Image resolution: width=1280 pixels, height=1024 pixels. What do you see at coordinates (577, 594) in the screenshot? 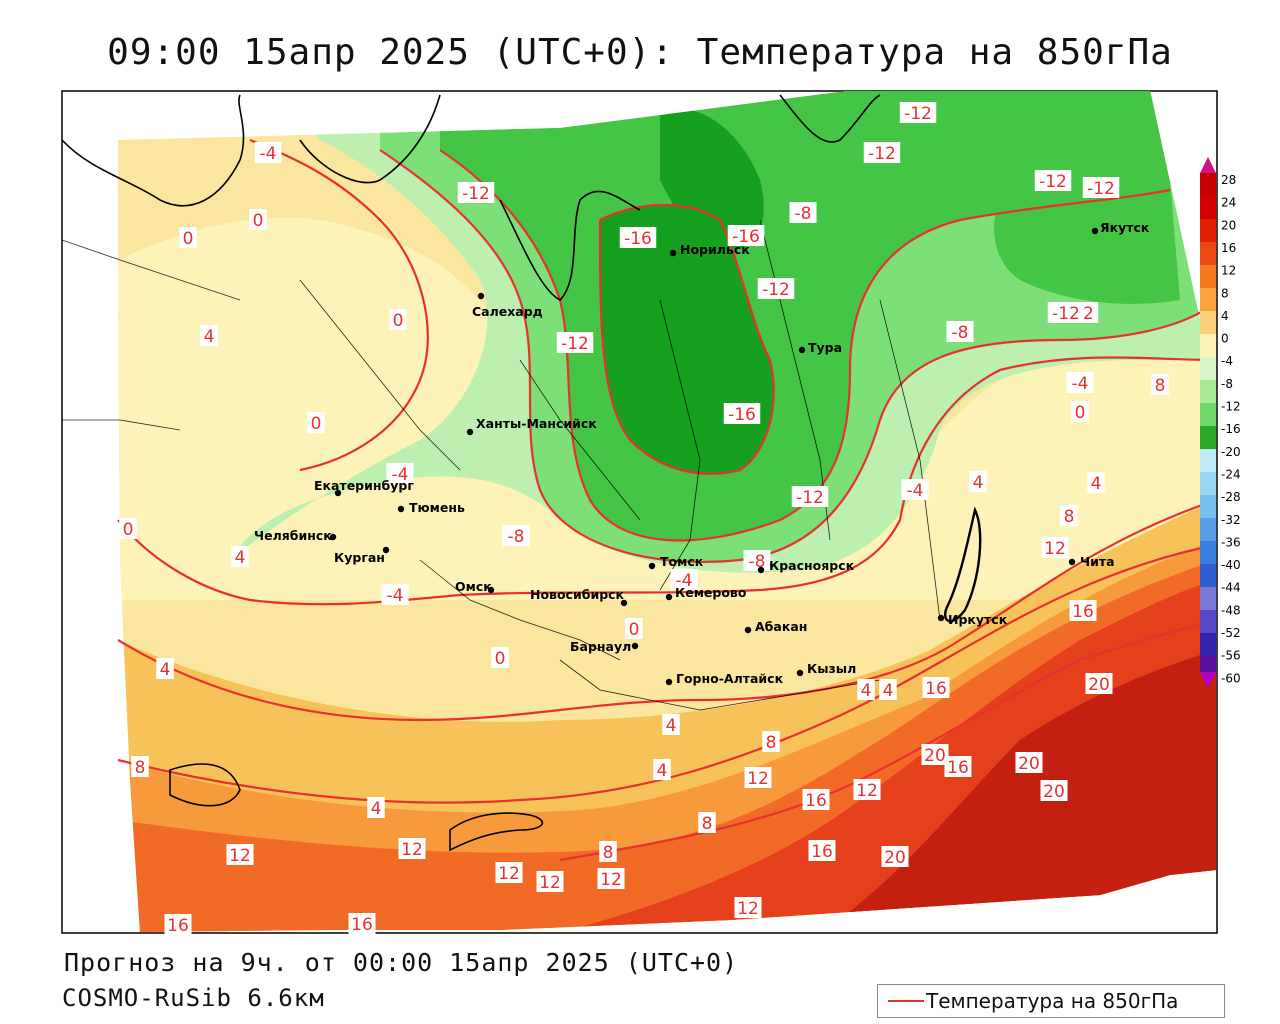
I see `svg-text: Новосибирск` at bounding box center [577, 594].